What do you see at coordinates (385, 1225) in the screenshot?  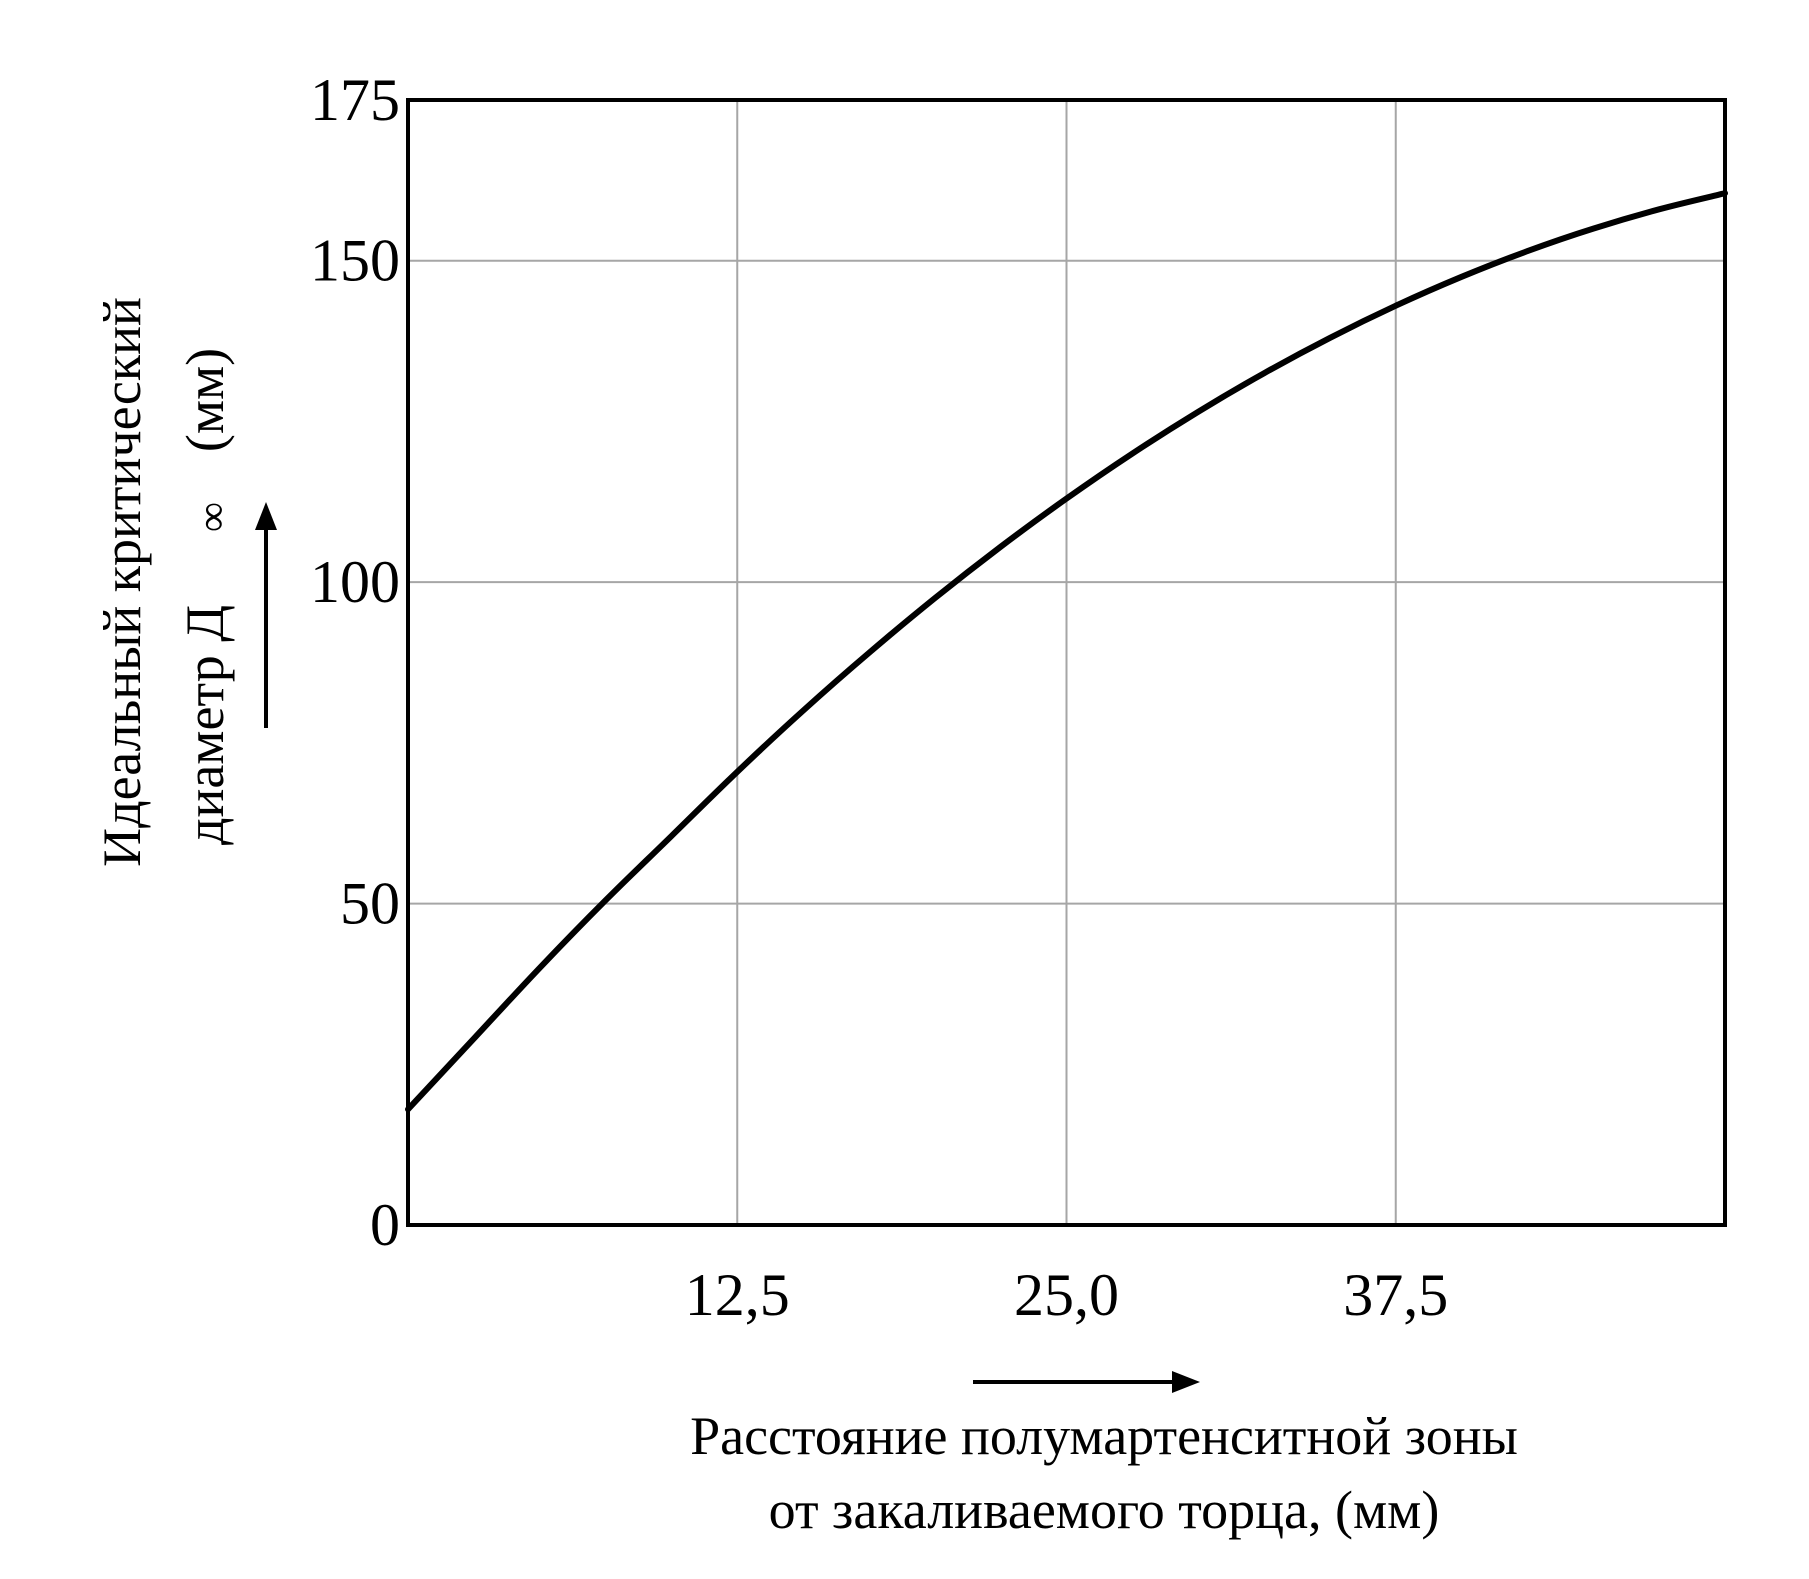 I see `y-tick-label: 0` at bounding box center [385, 1225].